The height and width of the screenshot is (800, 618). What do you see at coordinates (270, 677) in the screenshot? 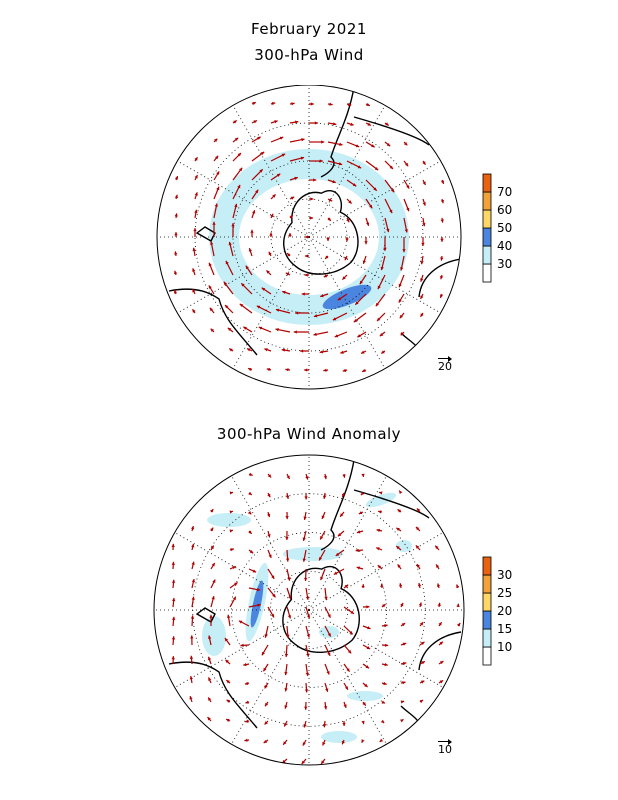
I see `meridian-line` at bounding box center [270, 677].